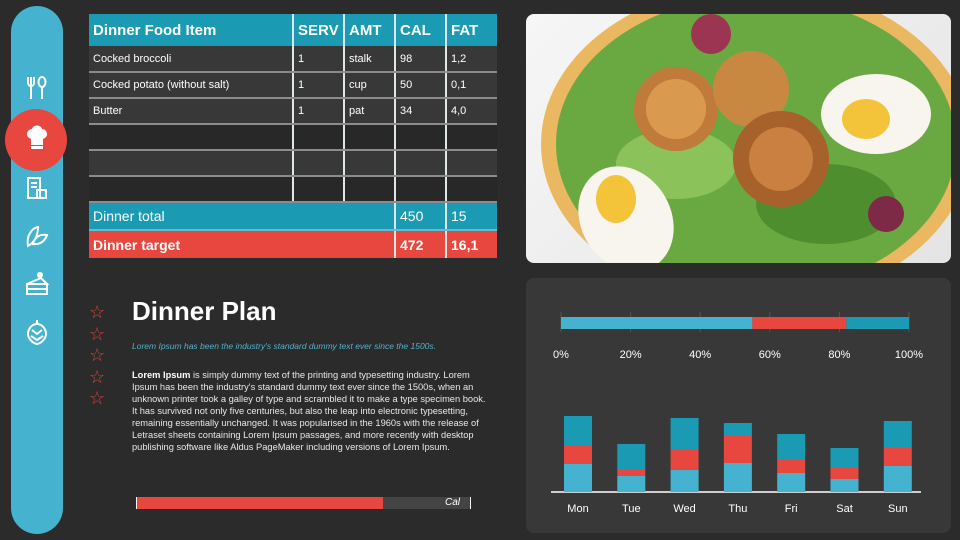 This screenshot has width=960, height=540. I want to click on sidebar, so click(36, 270).